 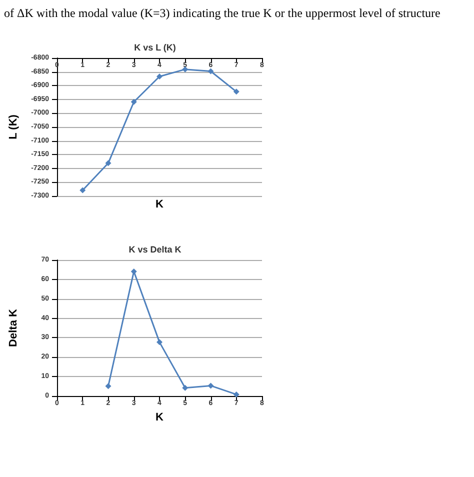 What do you see at coordinates (155, 249) in the screenshot?
I see `chart-title: K vs Delta K` at bounding box center [155, 249].